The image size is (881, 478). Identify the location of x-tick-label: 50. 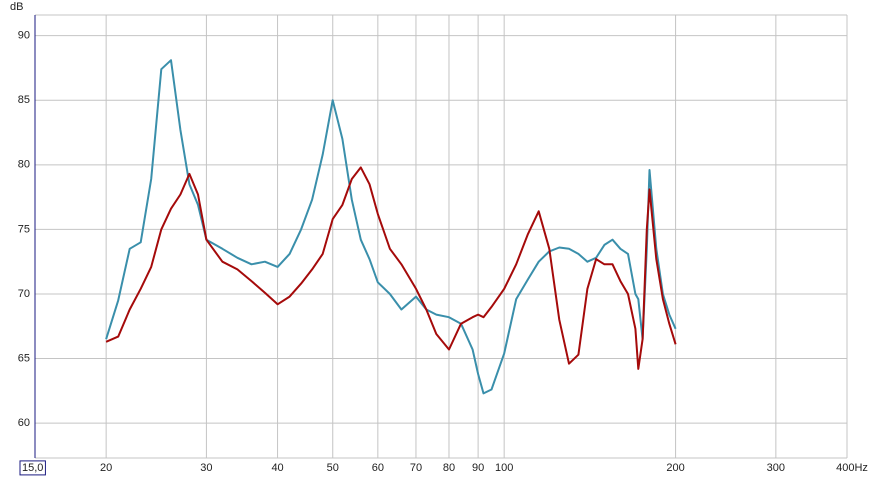
(333, 468).